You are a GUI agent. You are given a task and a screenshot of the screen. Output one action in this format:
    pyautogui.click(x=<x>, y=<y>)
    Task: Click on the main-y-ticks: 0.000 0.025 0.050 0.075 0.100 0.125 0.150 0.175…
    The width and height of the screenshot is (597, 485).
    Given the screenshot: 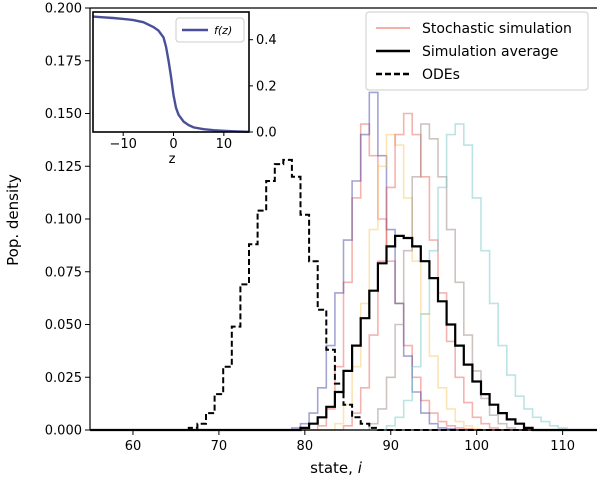 What is the action you would take?
    pyautogui.click(x=67, y=220)
    